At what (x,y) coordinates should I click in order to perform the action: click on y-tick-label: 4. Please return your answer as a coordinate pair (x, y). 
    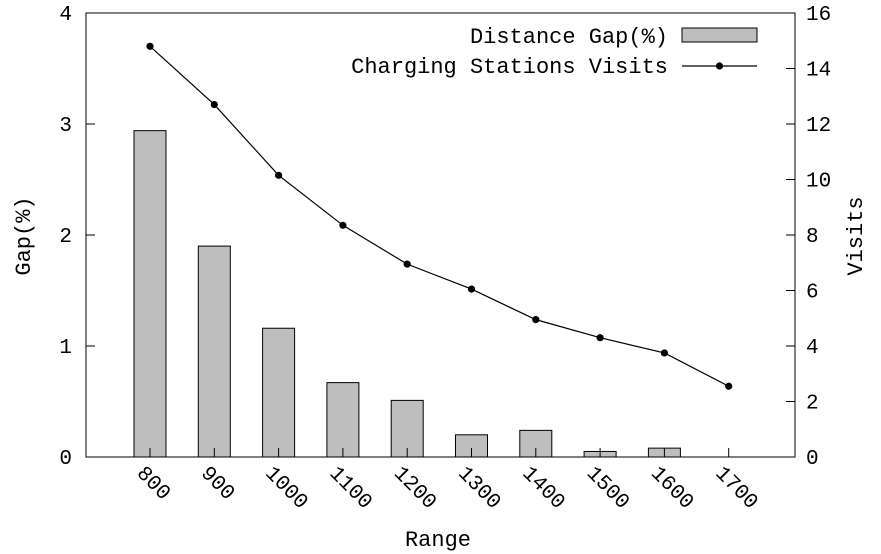
    Looking at the image, I should click on (65, 15).